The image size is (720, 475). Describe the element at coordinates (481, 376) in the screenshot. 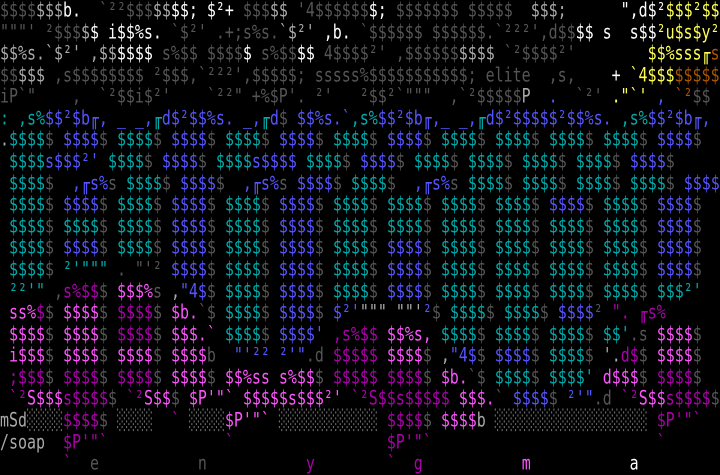

I see `ansi-segment: `$` at that location.